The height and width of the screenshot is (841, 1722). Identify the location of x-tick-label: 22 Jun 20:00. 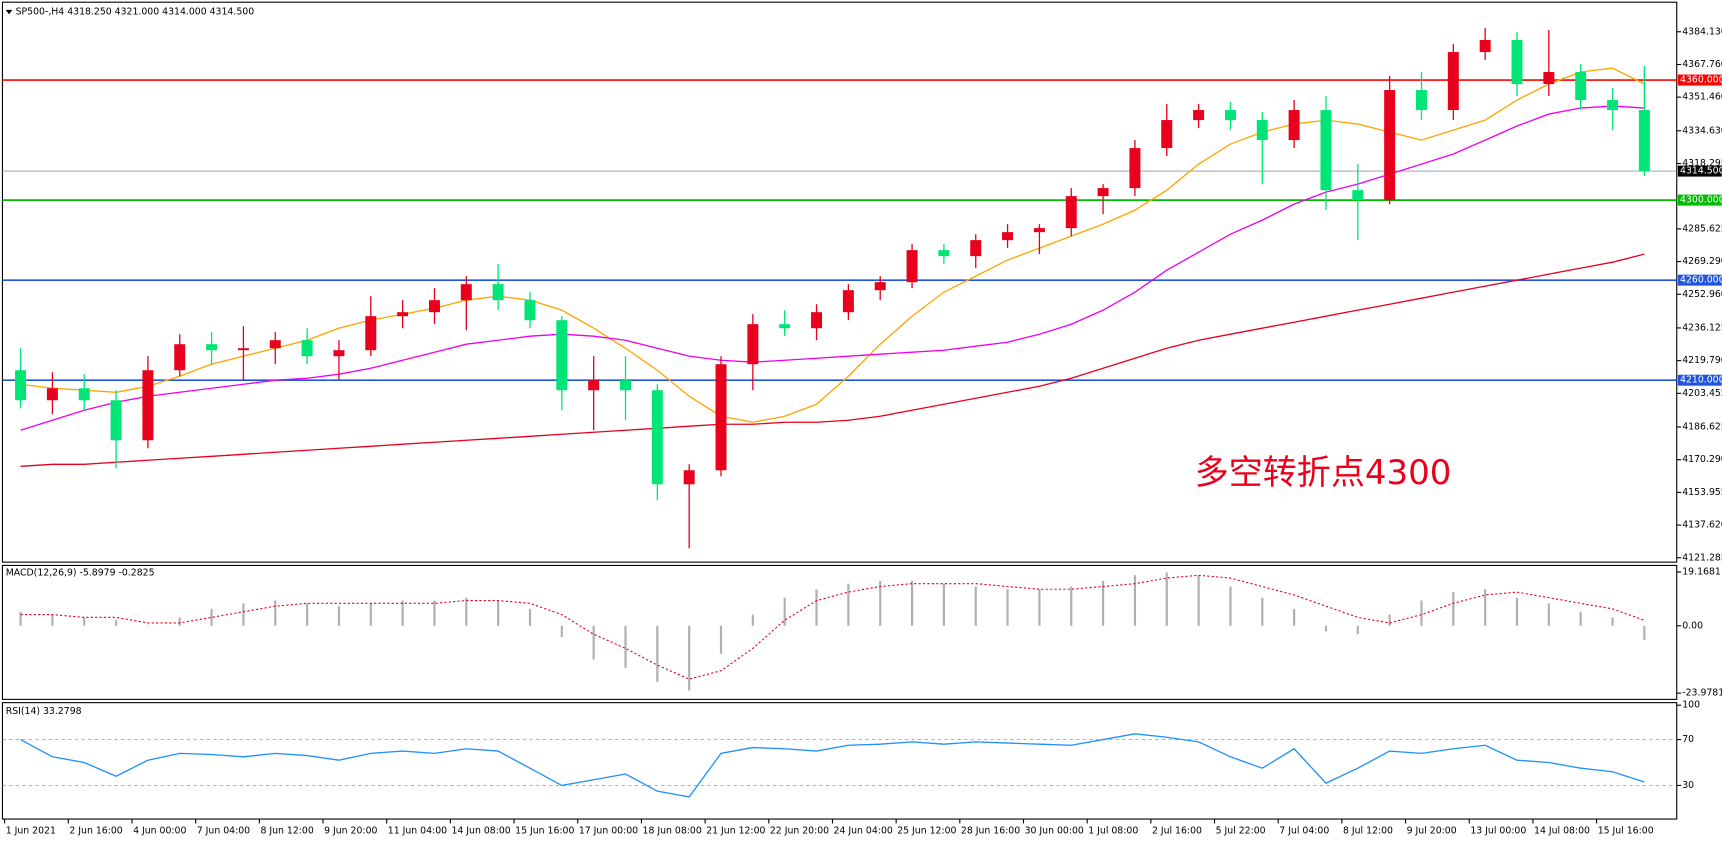
(799, 831).